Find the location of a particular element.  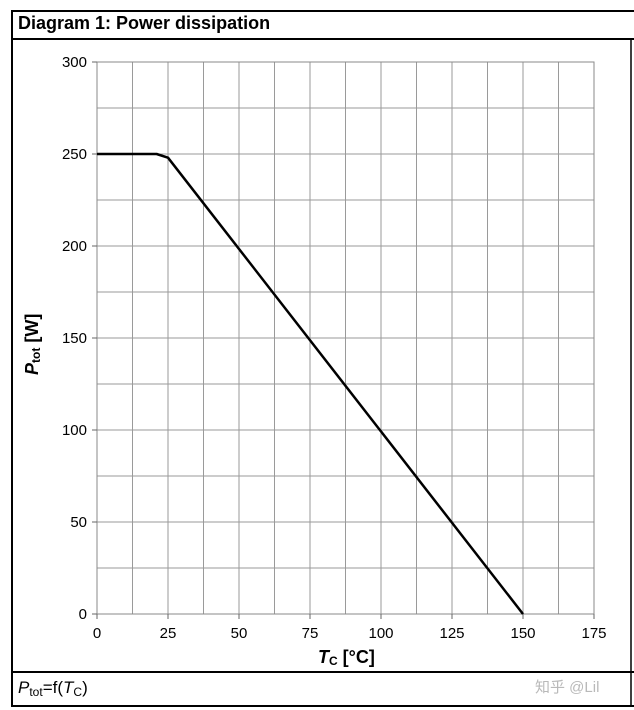

footer-formula: Ptot=f(TC) is located at coordinates (53, 688).